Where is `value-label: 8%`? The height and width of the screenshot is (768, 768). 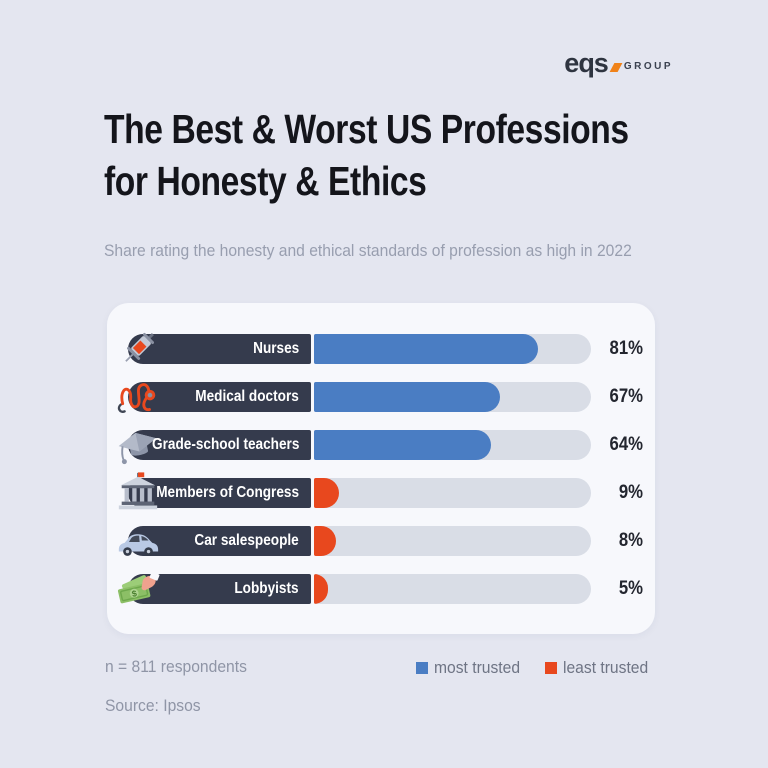
value-label: 8% is located at coordinates (630, 540).